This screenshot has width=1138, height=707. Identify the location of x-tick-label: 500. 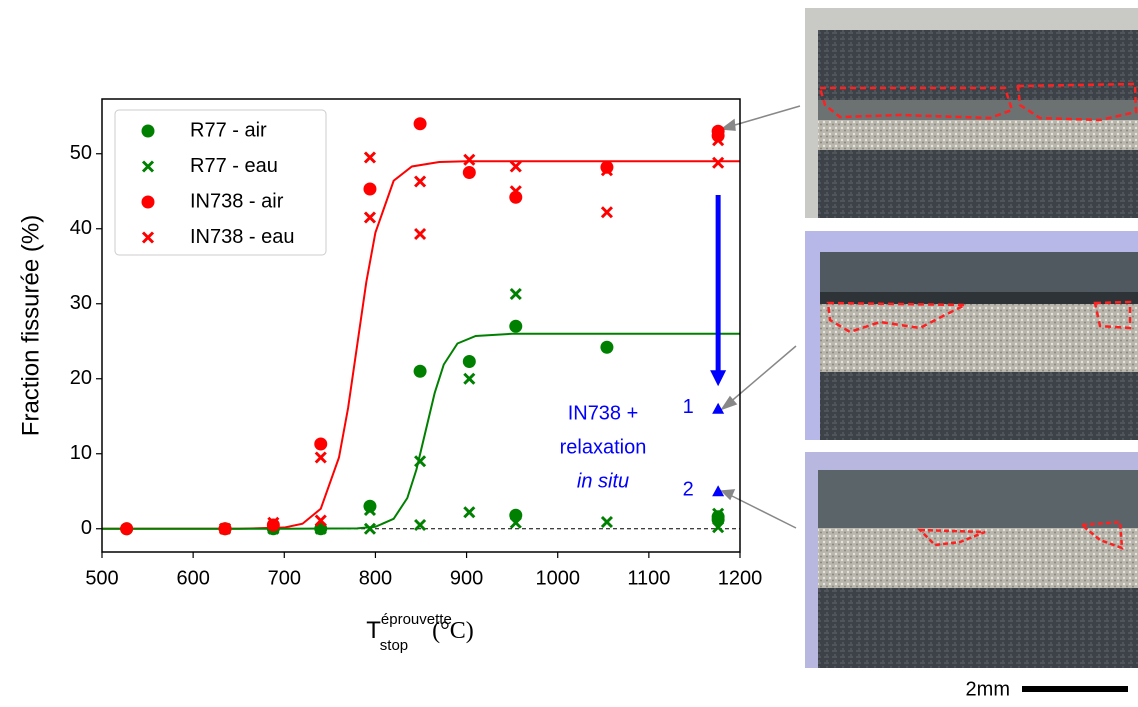
(101, 578).